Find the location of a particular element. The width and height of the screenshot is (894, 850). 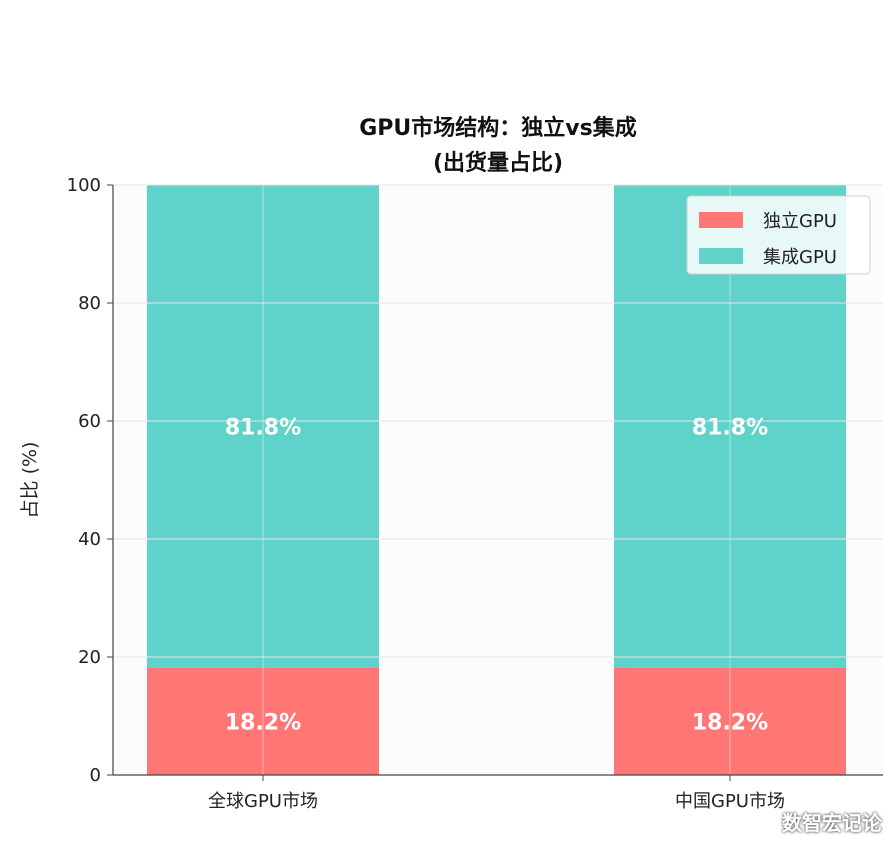

watermark: 数智宏记论 is located at coordinates (832, 823).